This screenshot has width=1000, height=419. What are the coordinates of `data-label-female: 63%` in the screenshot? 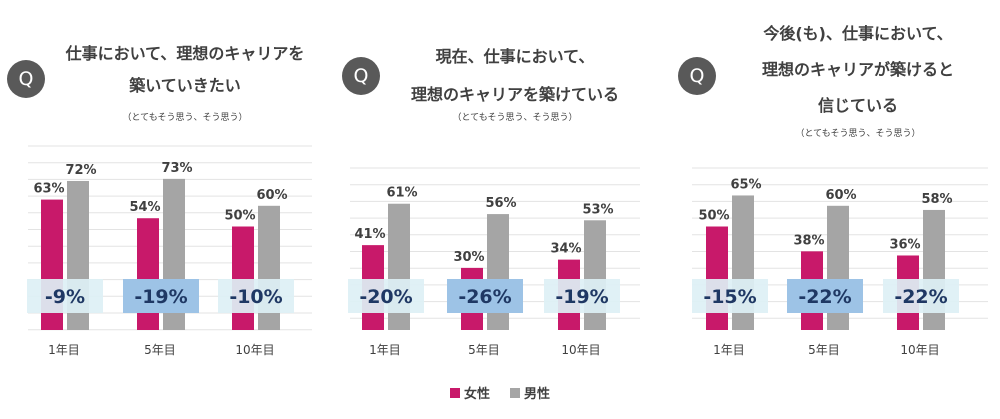 It's located at (48, 189).